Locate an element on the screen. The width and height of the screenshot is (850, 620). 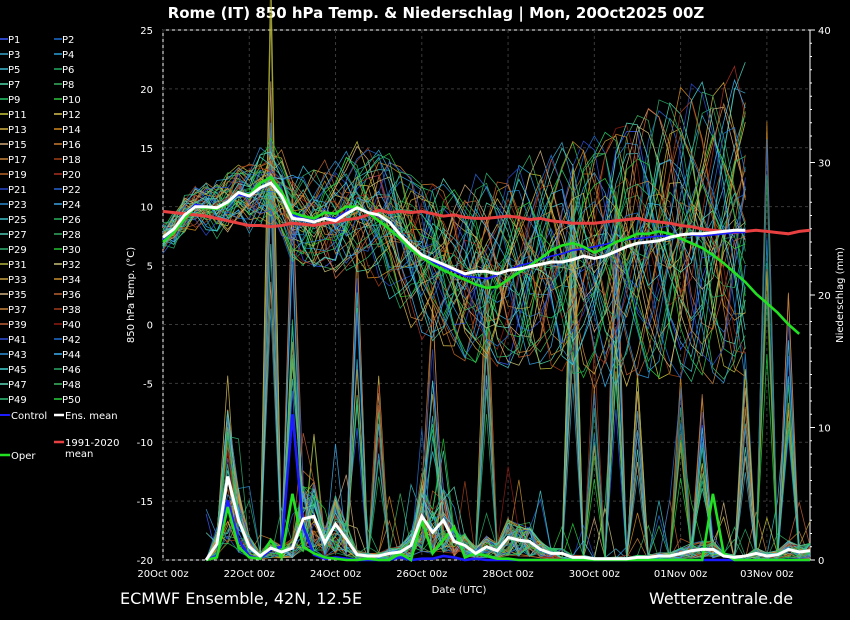
legend-entry: P46 is located at coordinates (71, 370).